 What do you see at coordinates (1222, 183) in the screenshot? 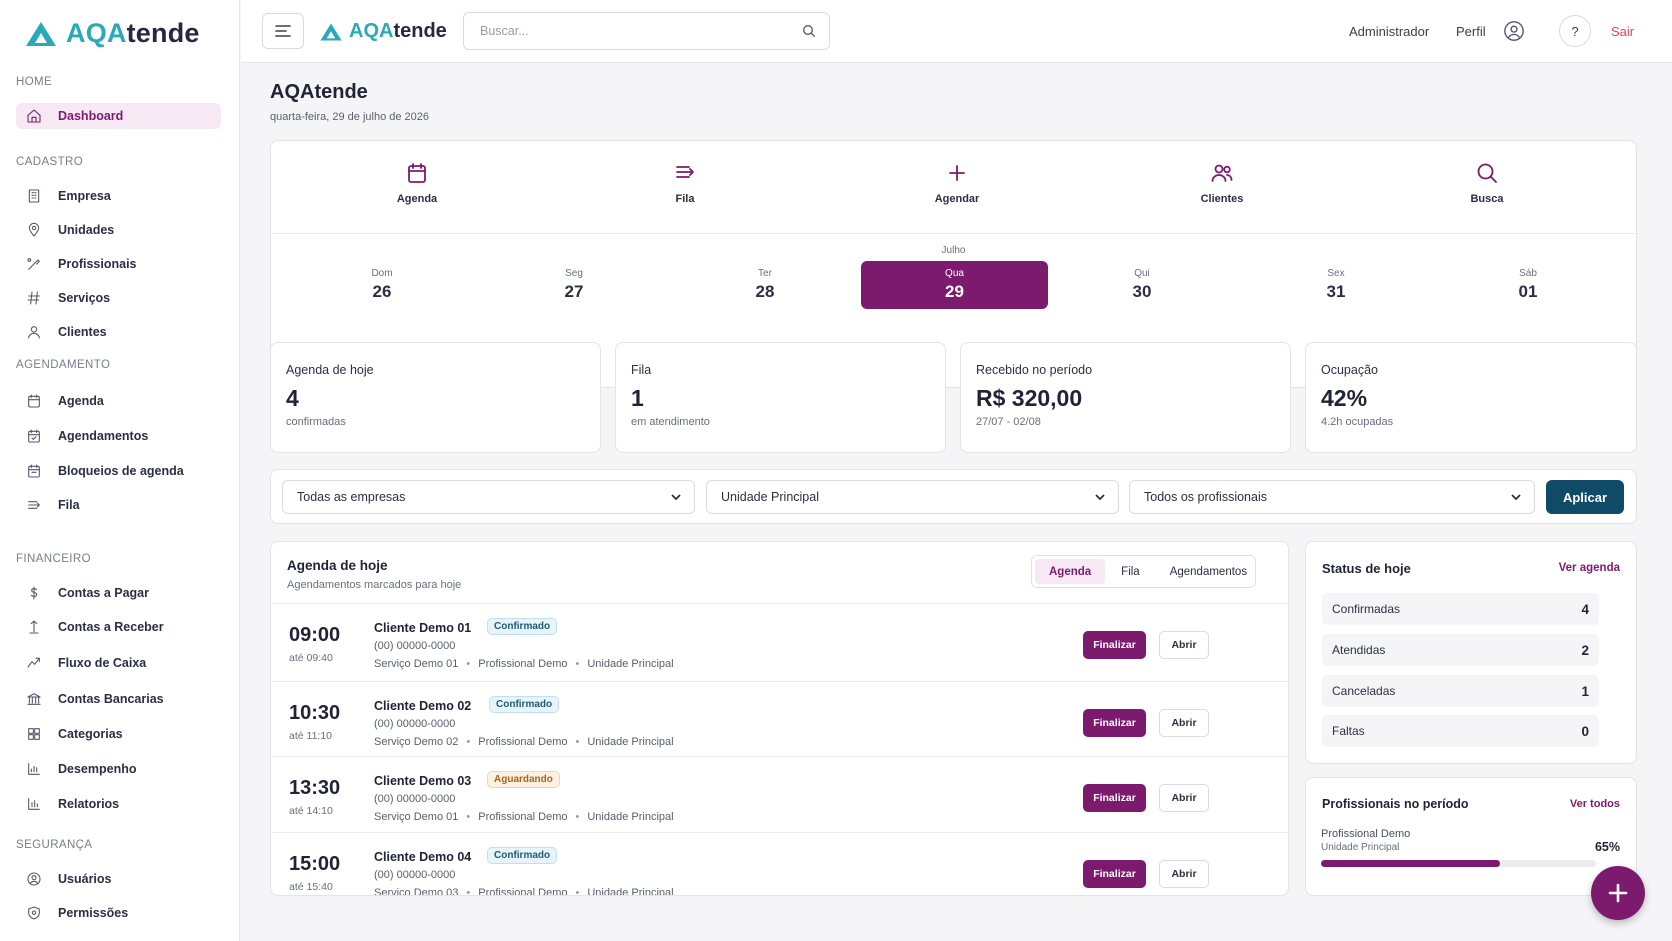
I see `quick-action-clientes: Clientes` at bounding box center [1222, 183].